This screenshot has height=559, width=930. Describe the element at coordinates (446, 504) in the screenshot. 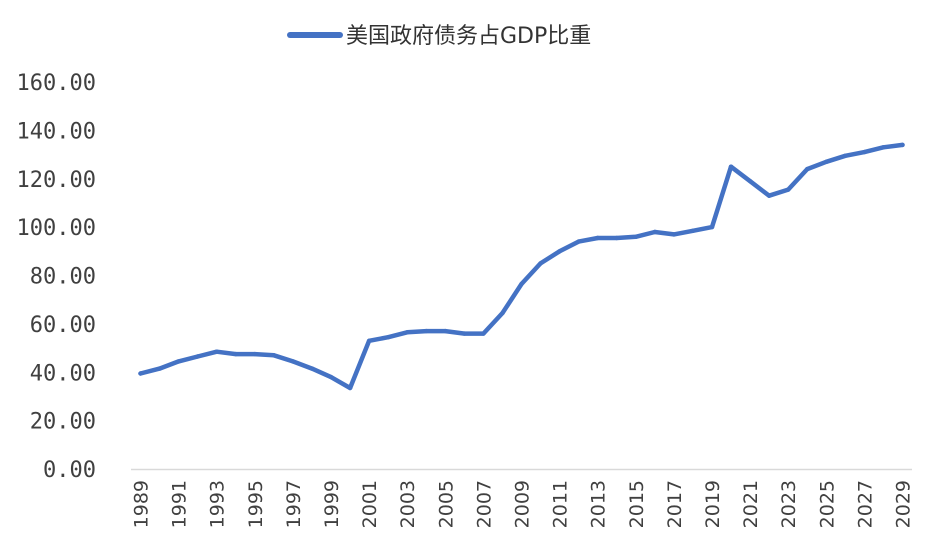

I see `x-tick-label: 2005` at that location.